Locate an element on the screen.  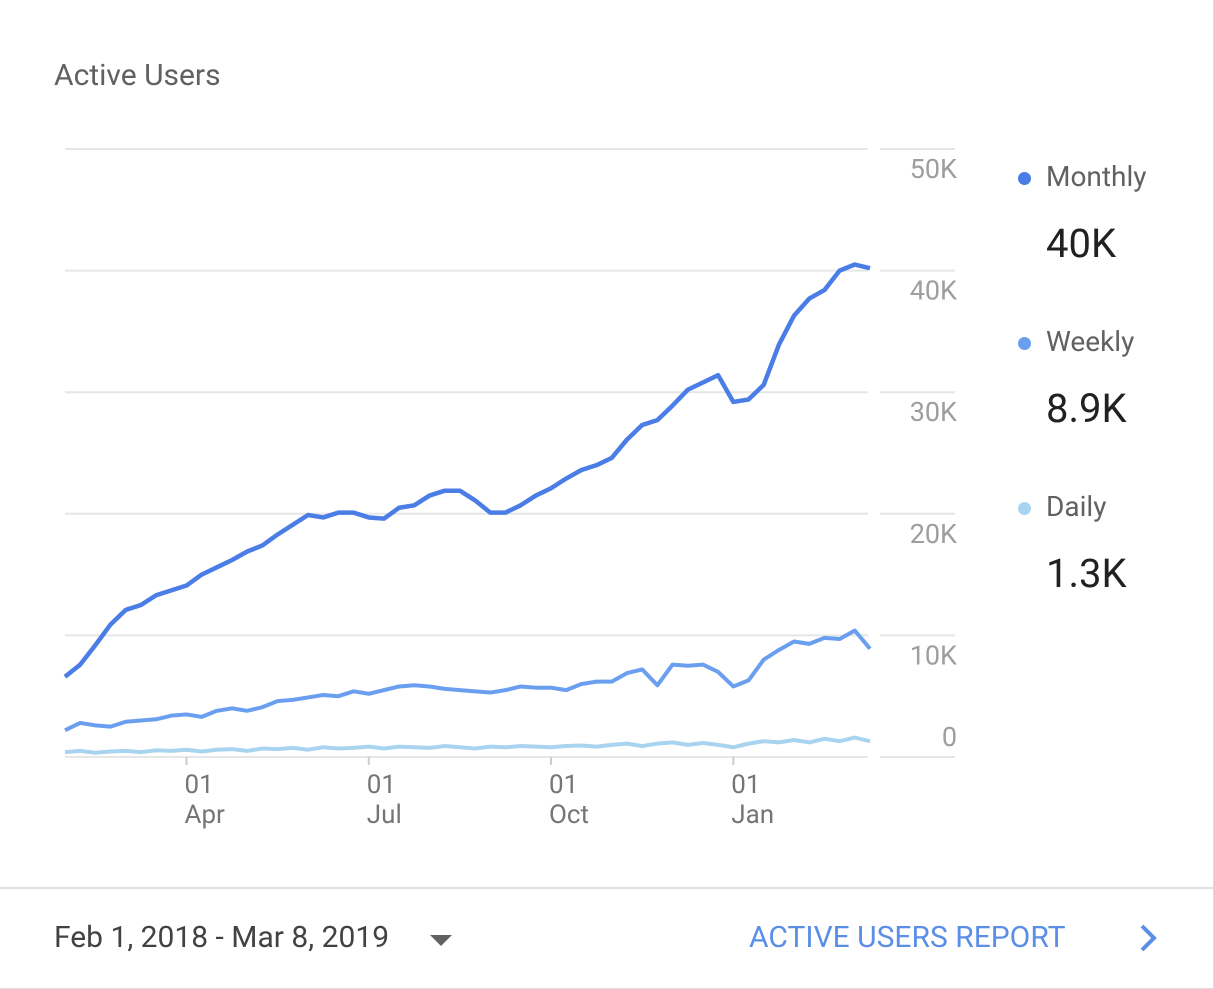
legend-name: Daily is located at coordinates (1076, 506).